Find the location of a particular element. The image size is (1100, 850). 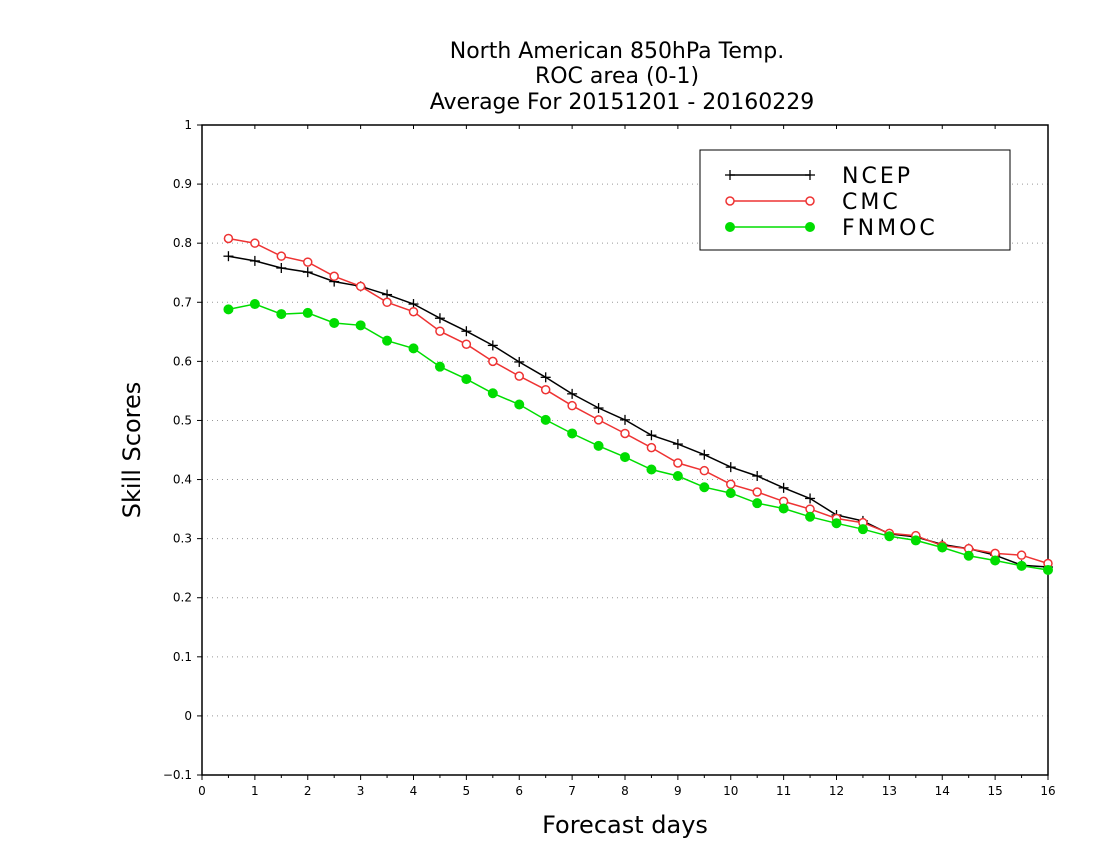

x-tick-label: 8 is located at coordinates (625, 791).